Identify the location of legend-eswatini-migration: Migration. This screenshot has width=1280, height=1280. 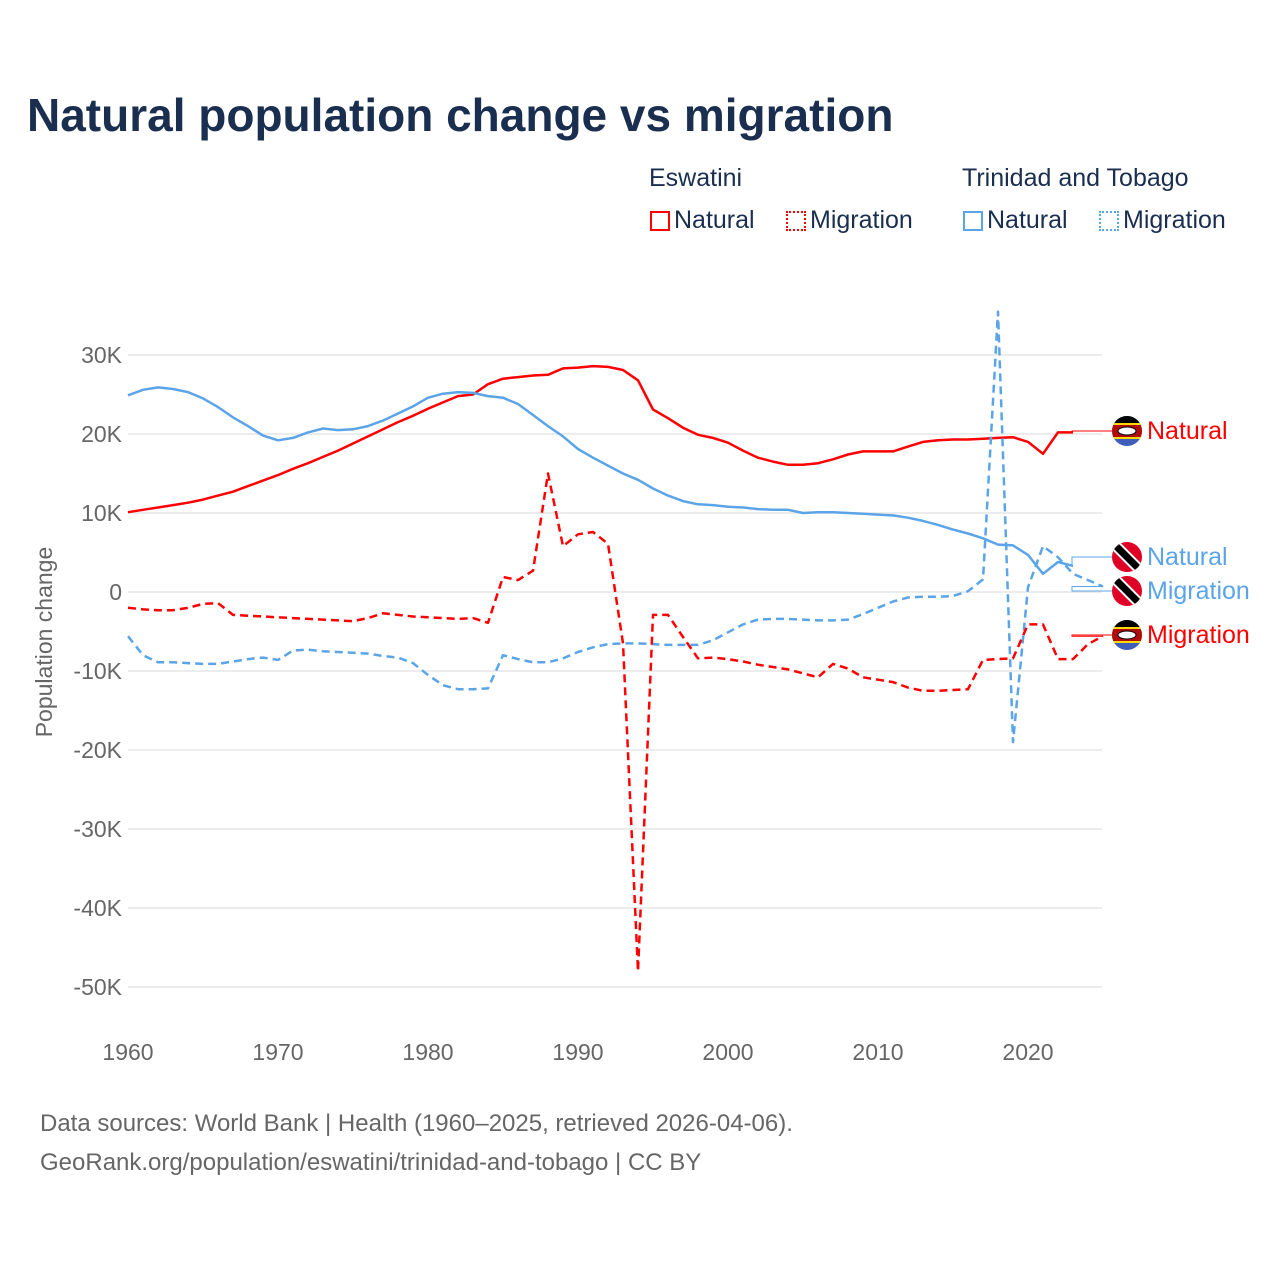
(849, 220).